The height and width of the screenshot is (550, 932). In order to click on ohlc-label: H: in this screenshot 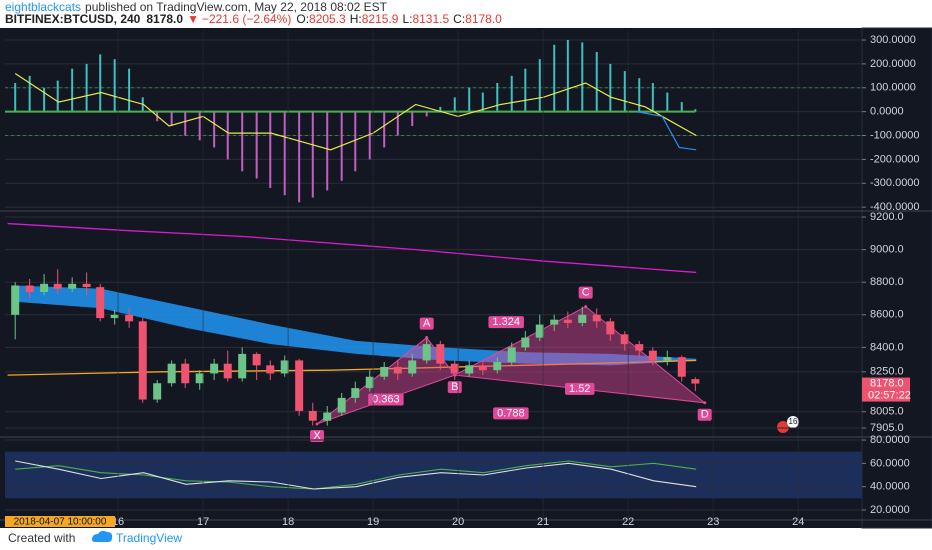, I will do `click(356, 19)`.